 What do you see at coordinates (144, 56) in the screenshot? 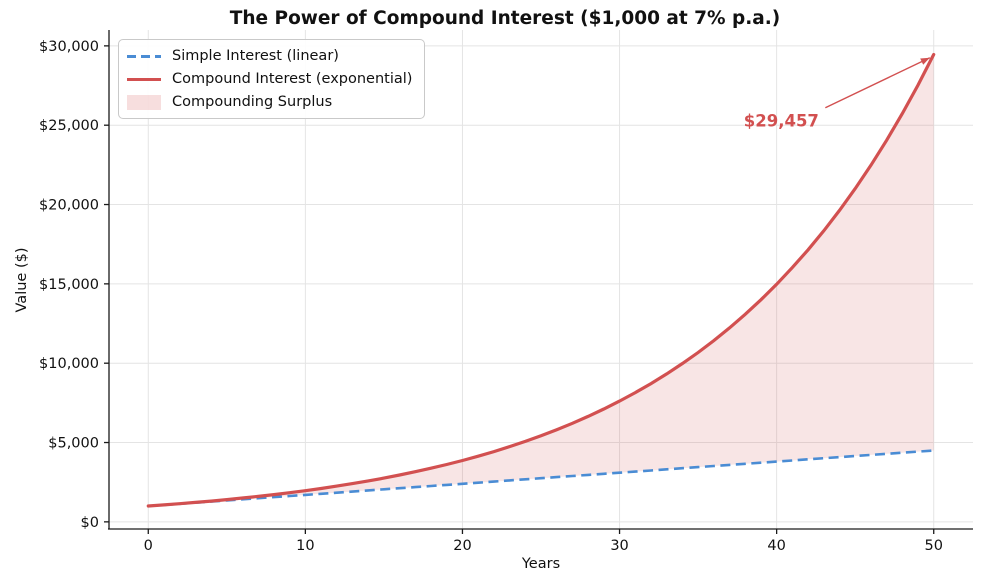
I see `dashed-line-swatch-icon` at bounding box center [144, 56].